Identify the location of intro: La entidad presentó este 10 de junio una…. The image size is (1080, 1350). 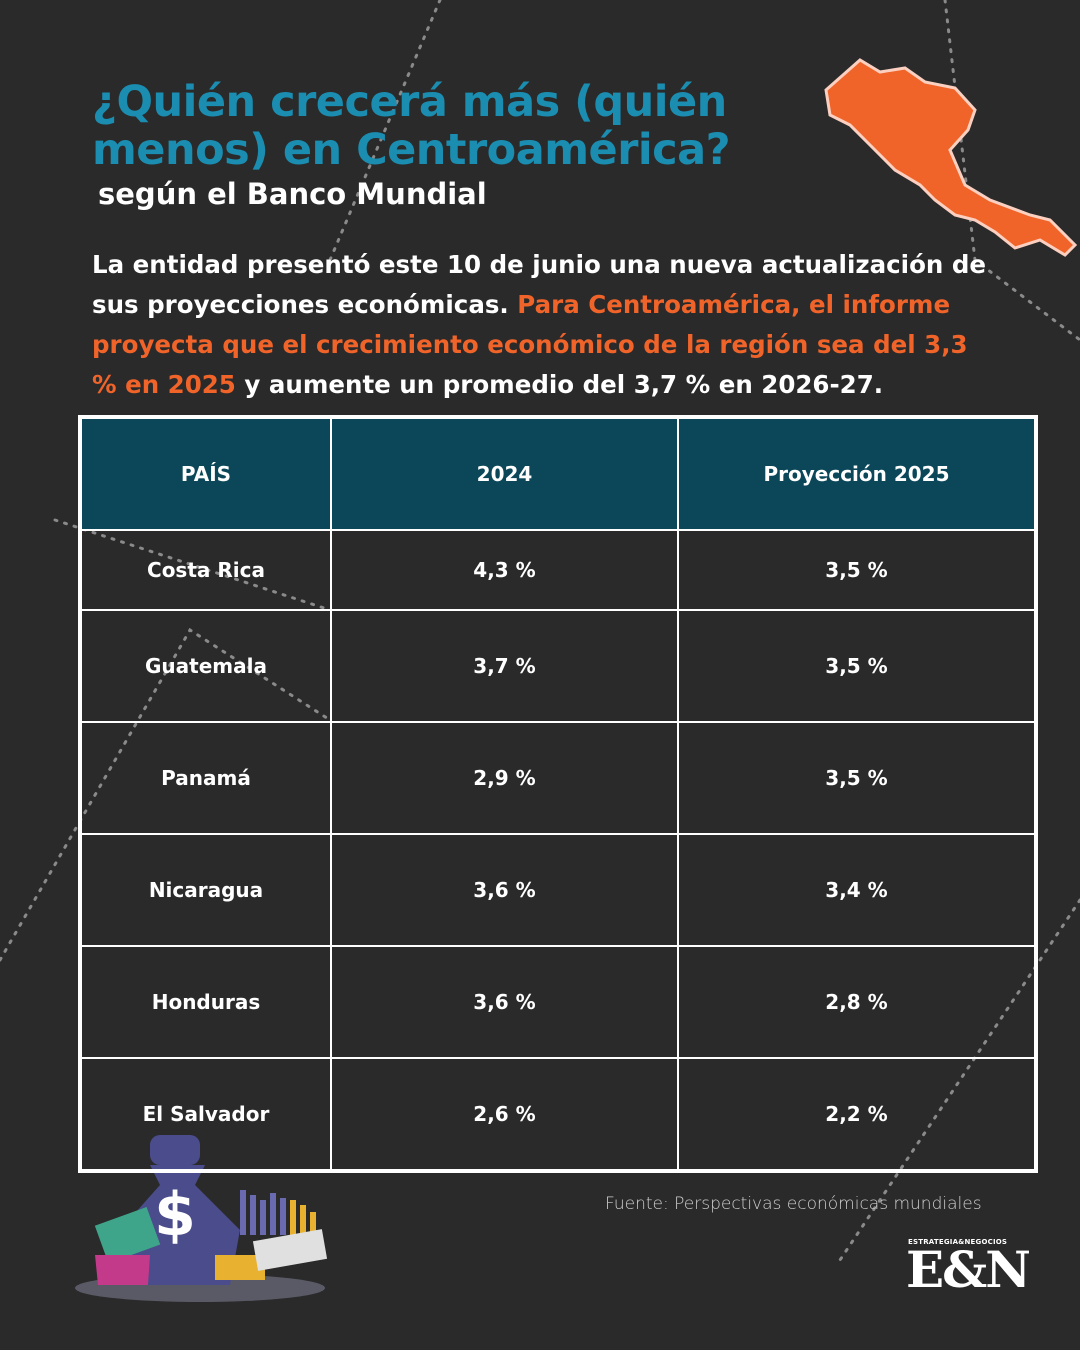
(544, 325).